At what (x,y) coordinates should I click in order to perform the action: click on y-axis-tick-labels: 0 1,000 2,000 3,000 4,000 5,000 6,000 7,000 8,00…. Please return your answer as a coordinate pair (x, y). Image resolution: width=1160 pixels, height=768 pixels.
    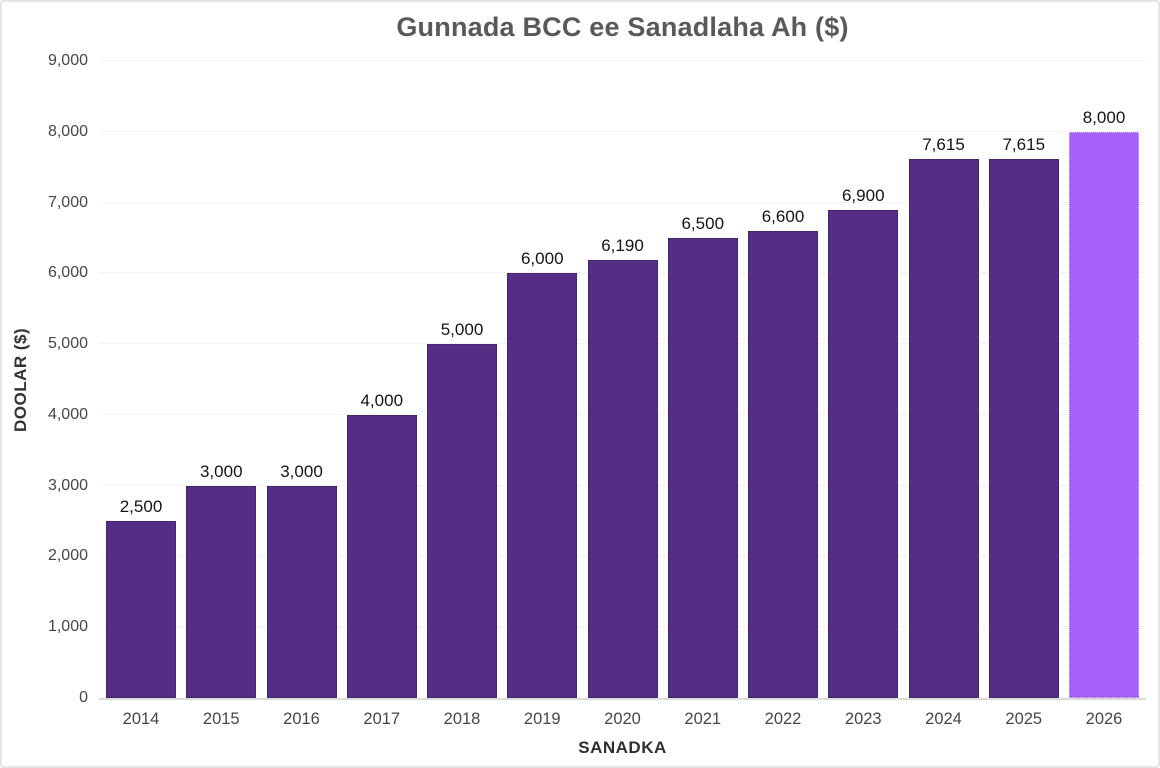
    Looking at the image, I should click on (45, 379).